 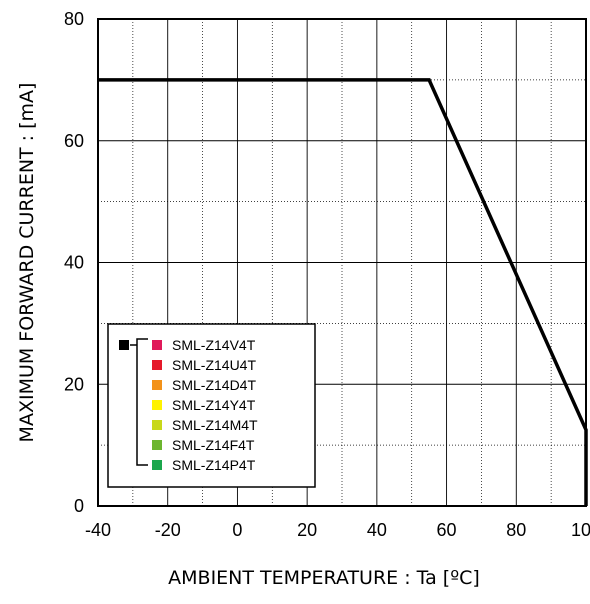 What do you see at coordinates (213, 445) in the screenshot?
I see `legend-label: SML-Z14F4T` at bounding box center [213, 445].